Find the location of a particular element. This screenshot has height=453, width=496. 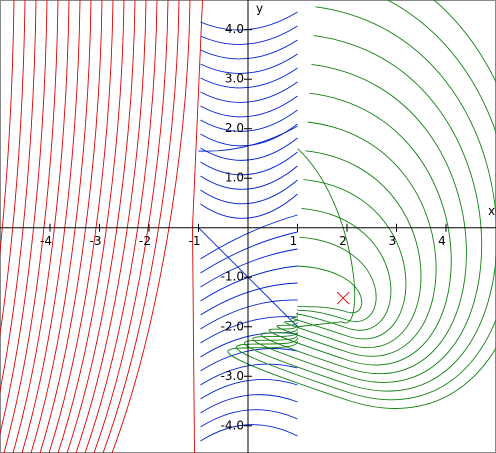

x-tick-label: -3 is located at coordinates (96, 241).